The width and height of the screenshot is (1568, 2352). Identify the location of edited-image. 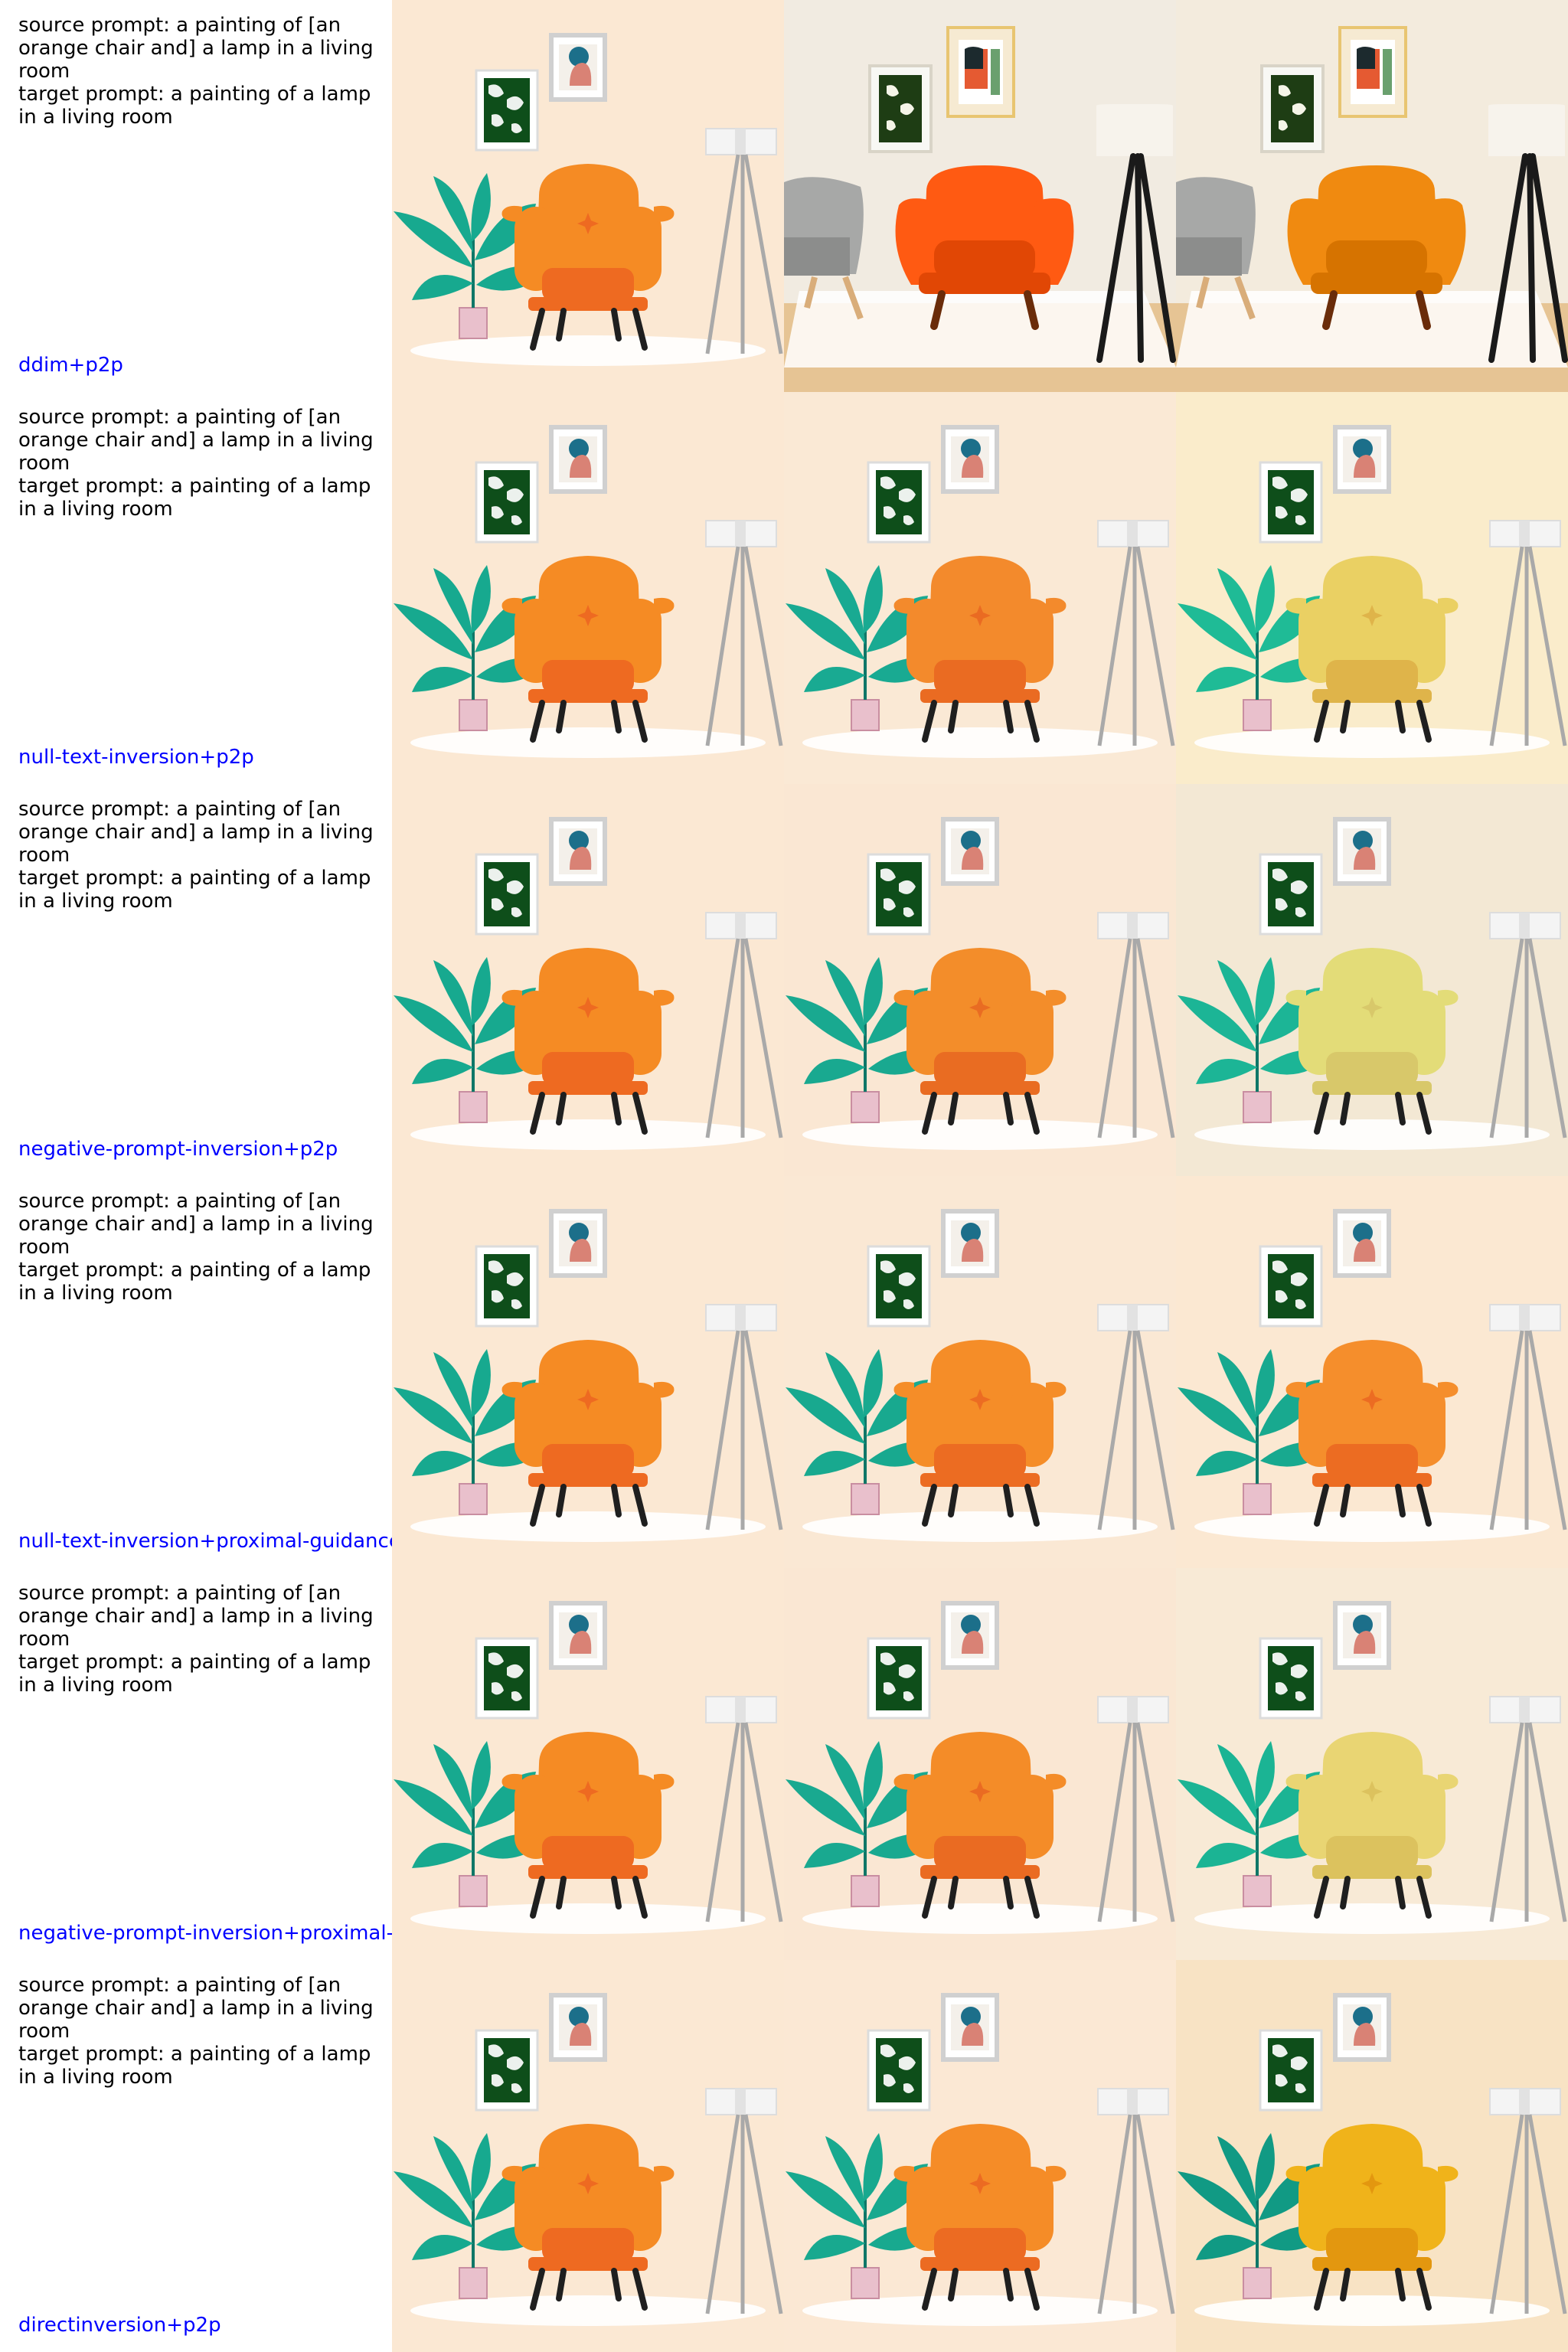
(1372, 1372).